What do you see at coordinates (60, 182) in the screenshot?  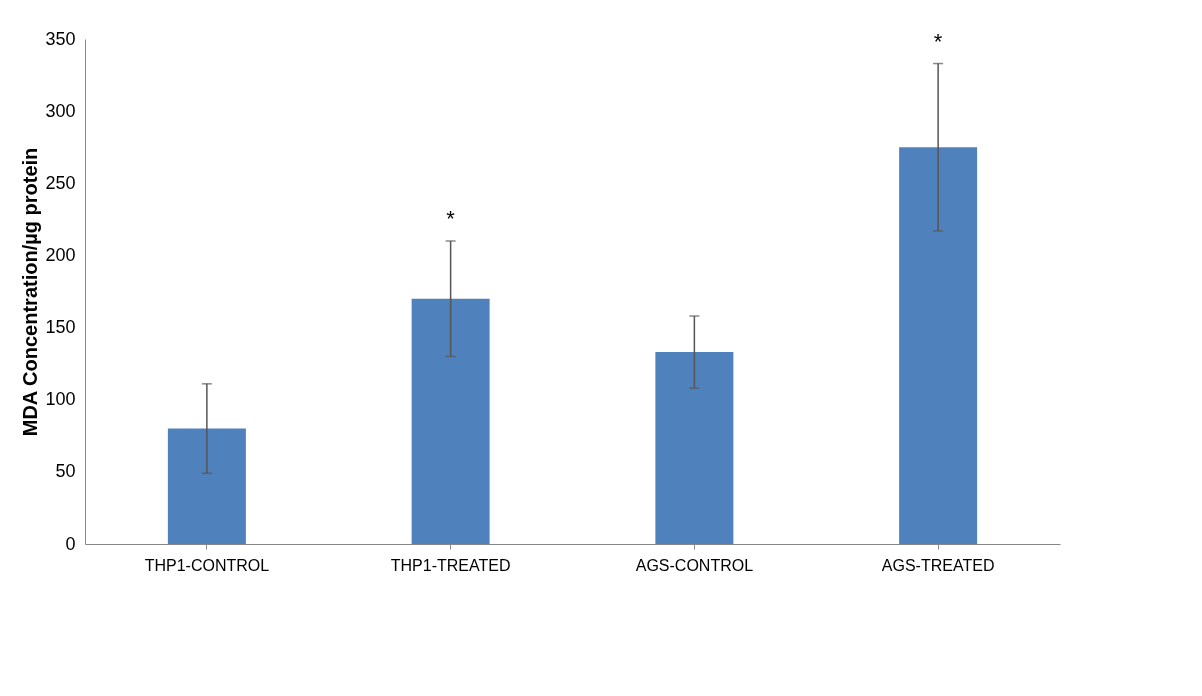 I see `y-tick-label: 250` at bounding box center [60, 182].